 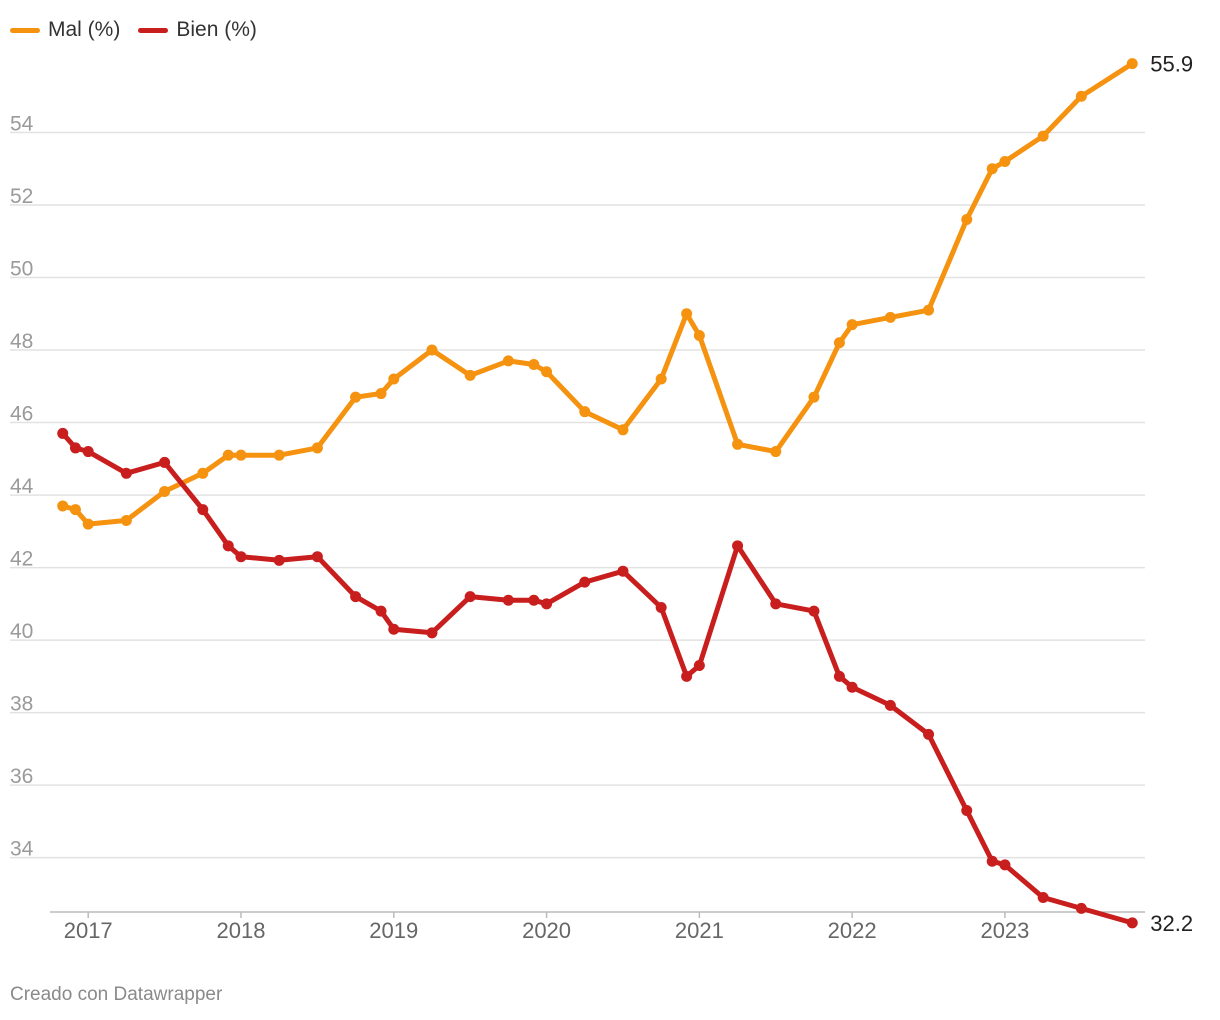 I want to click on x-tick-label-2023: 2023, so click(x=1004, y=930).